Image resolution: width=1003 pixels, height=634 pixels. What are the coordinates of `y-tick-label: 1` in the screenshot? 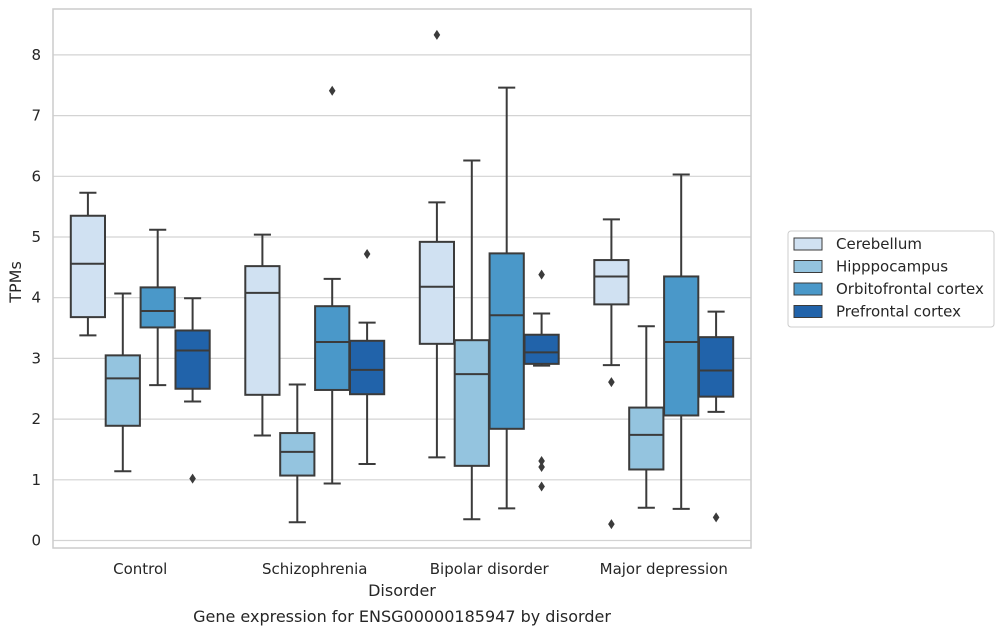 It's located at (36, 480).